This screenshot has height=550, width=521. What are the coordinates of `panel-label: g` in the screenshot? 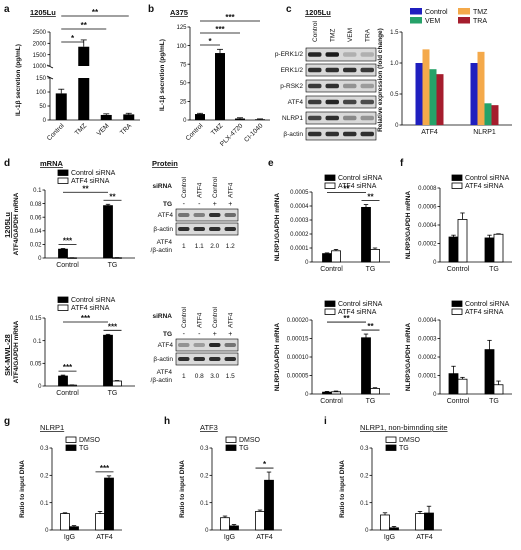 It's located at (7, 421).